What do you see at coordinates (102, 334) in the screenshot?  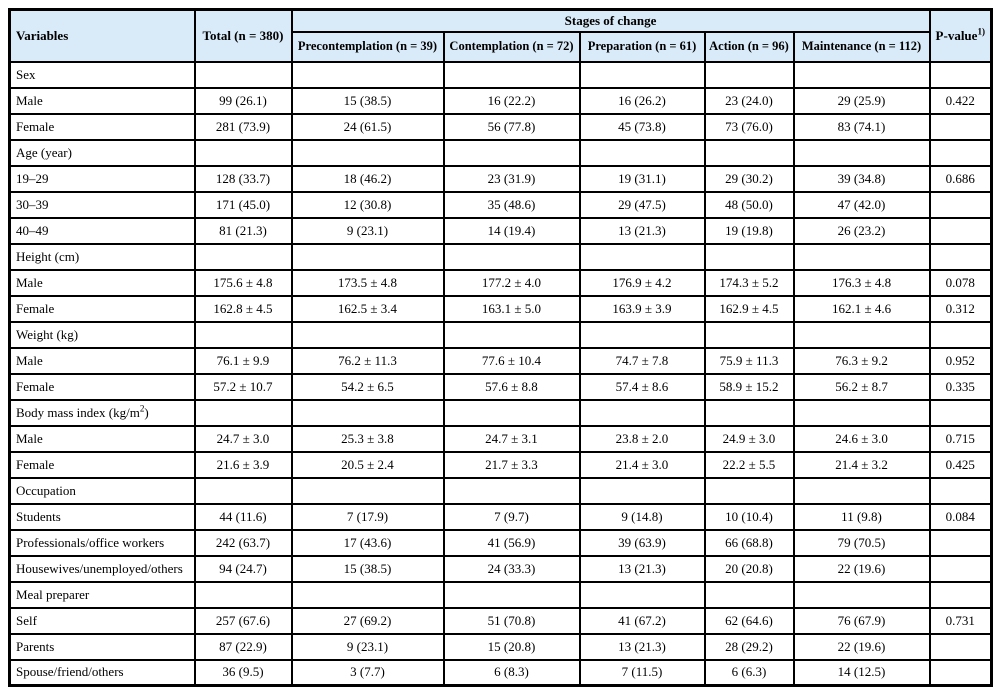 I see `row-label: Weight (kg)` at bounding box center [102, 334].